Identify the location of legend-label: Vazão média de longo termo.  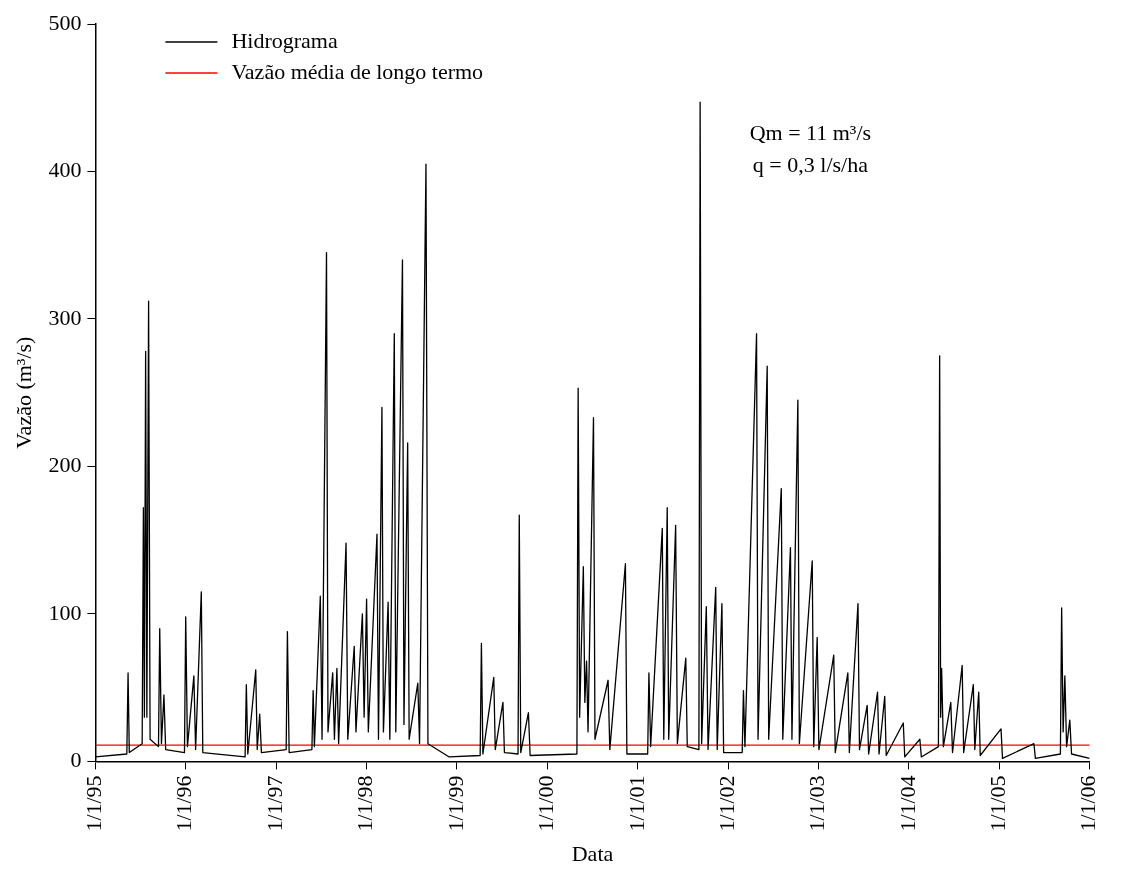
(357, 71).